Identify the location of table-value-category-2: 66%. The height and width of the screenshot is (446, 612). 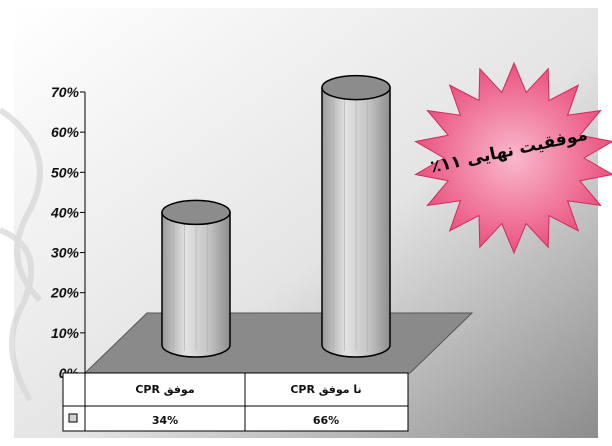
(326, 420).